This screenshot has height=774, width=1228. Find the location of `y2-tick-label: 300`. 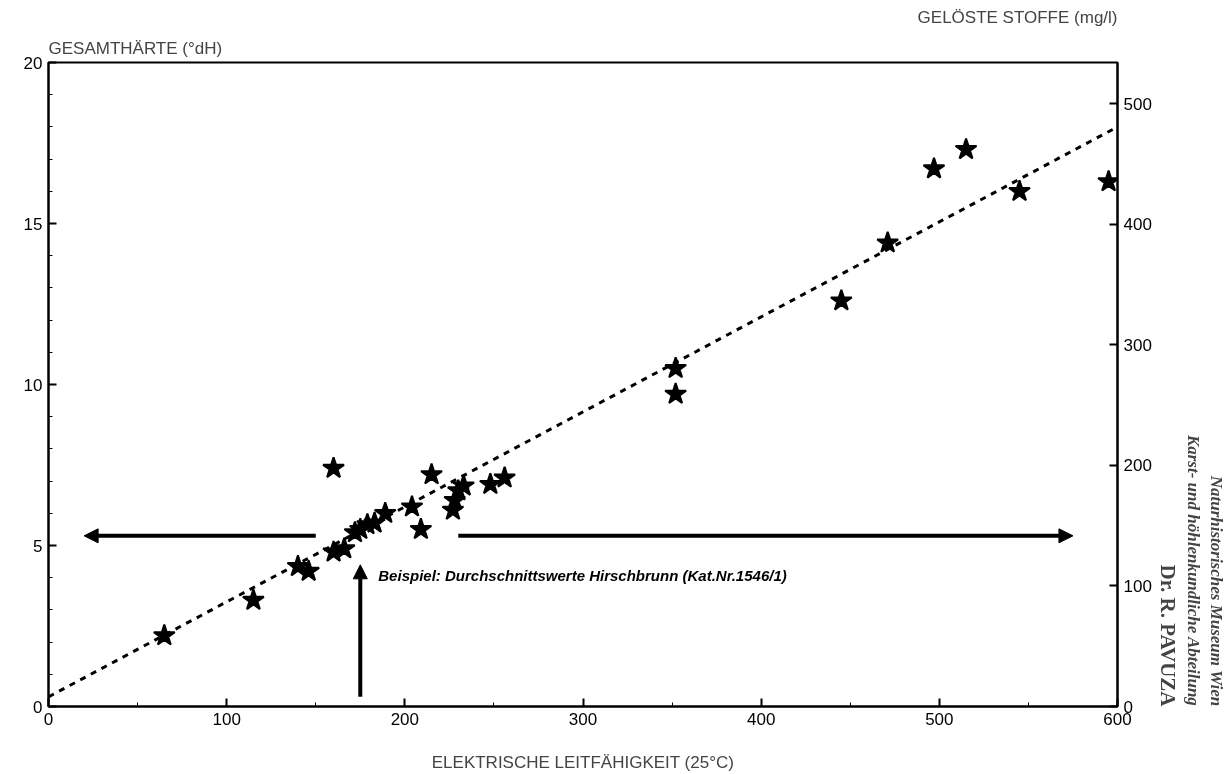

y2-tick-label: 300 is located at coordinates (1137, 345).